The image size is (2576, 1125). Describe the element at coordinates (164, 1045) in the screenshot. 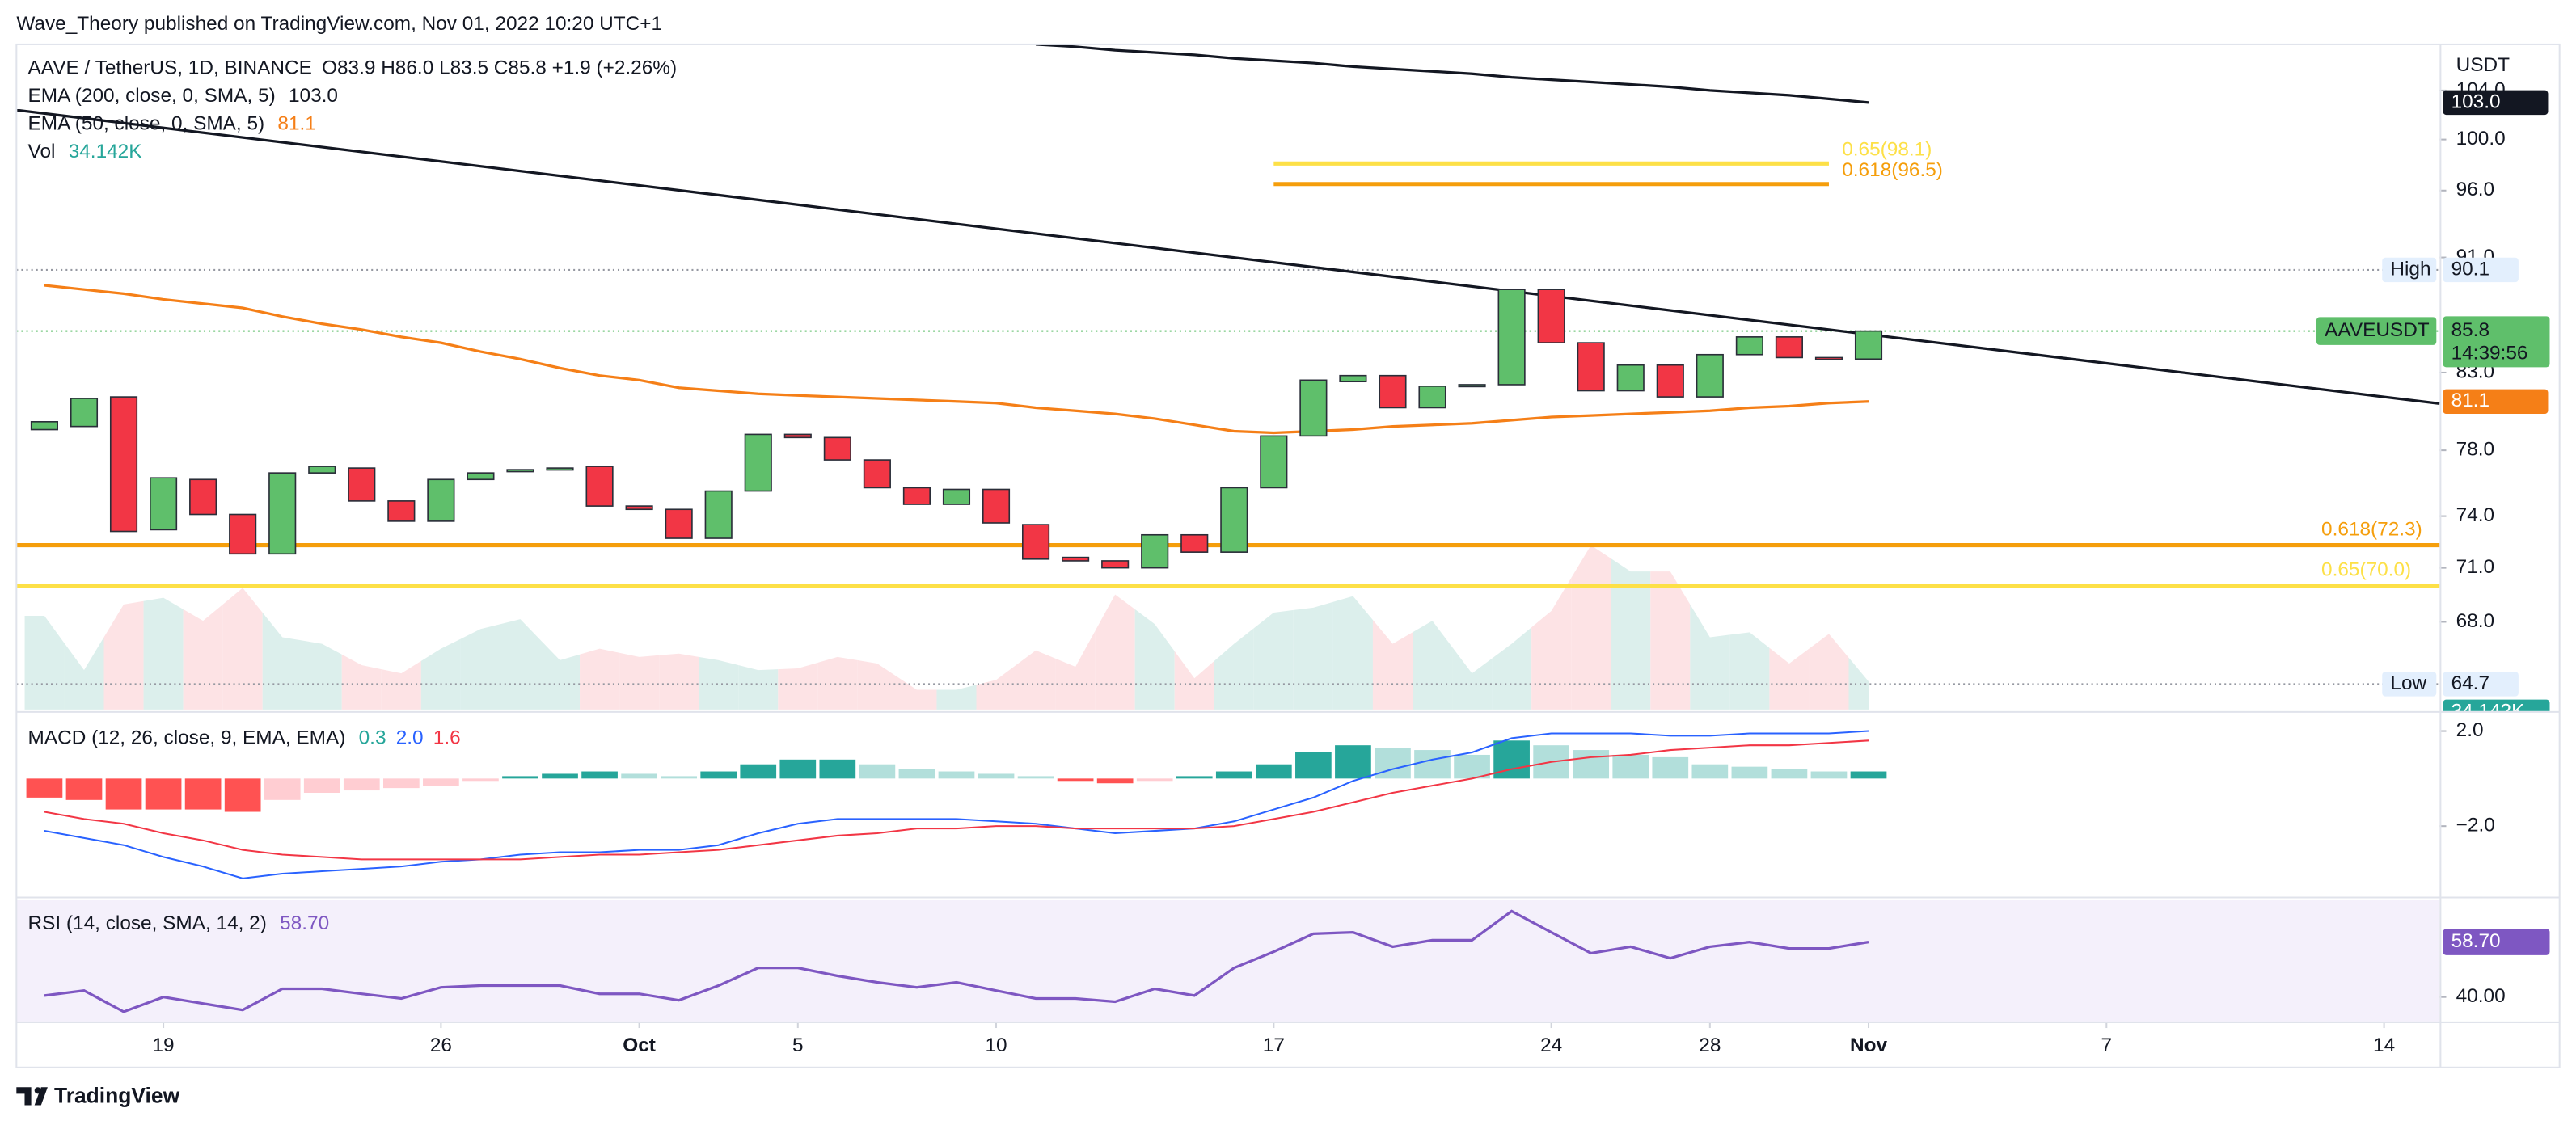

I see `x-tick-label: 19` at that location.